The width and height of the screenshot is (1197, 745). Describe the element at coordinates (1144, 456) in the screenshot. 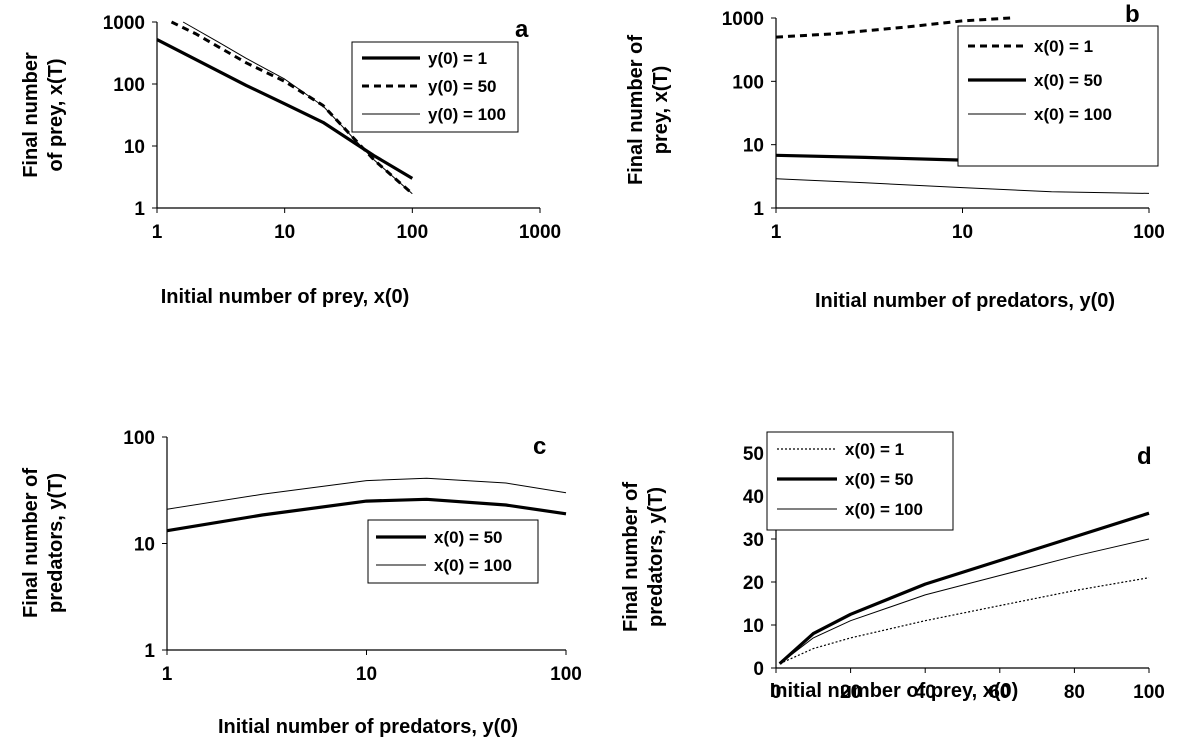

I see `panel-d-label: d` at that location.